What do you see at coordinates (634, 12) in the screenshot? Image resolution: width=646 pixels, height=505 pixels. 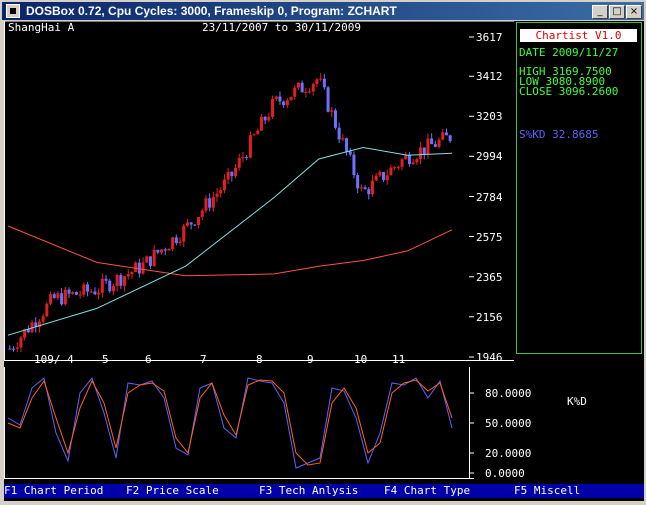 I see `close-button: ×` at bounding box center [634, 12].